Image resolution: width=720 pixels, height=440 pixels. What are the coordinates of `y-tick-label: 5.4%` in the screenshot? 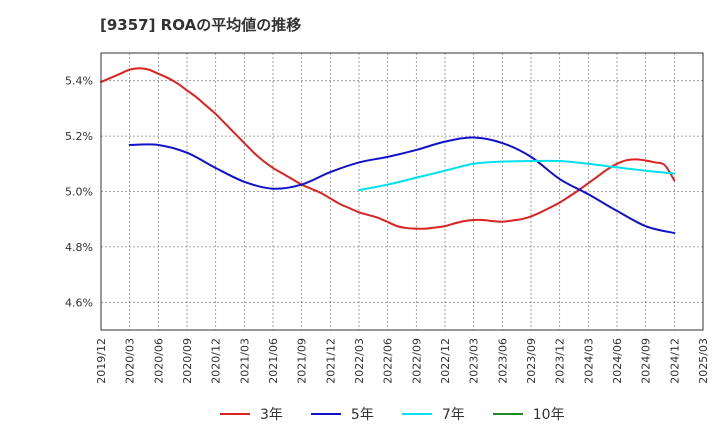 It's located at (79, 81).